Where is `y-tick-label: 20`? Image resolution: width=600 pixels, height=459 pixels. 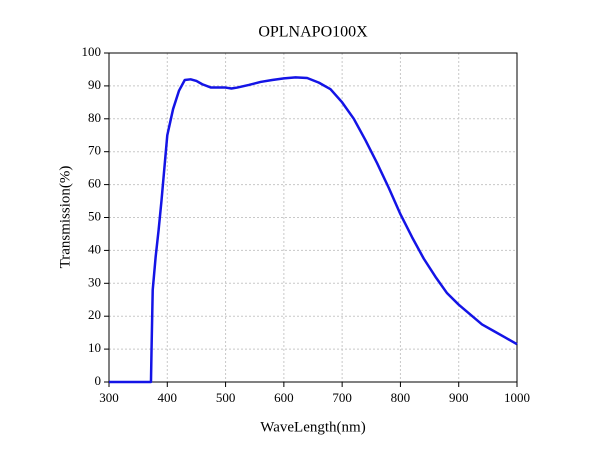
y-tick-label: 20 is located at coordinates (94, 314).